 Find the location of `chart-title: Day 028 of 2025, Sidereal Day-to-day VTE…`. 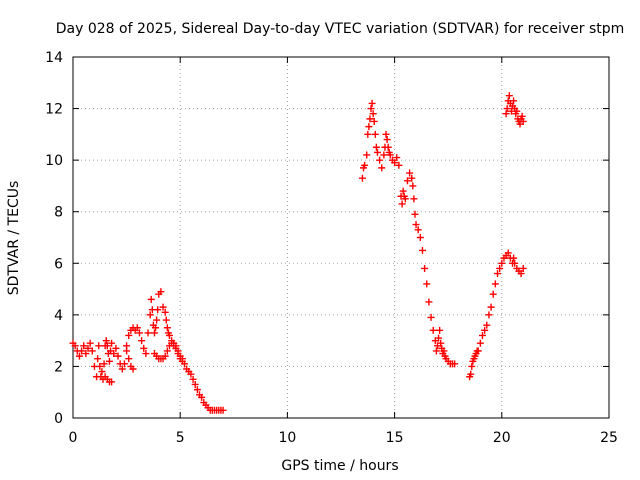

chart-title: Day 028 of 2025, Sidereal Day-to-day VTE… is located at coordinates (340, 29).